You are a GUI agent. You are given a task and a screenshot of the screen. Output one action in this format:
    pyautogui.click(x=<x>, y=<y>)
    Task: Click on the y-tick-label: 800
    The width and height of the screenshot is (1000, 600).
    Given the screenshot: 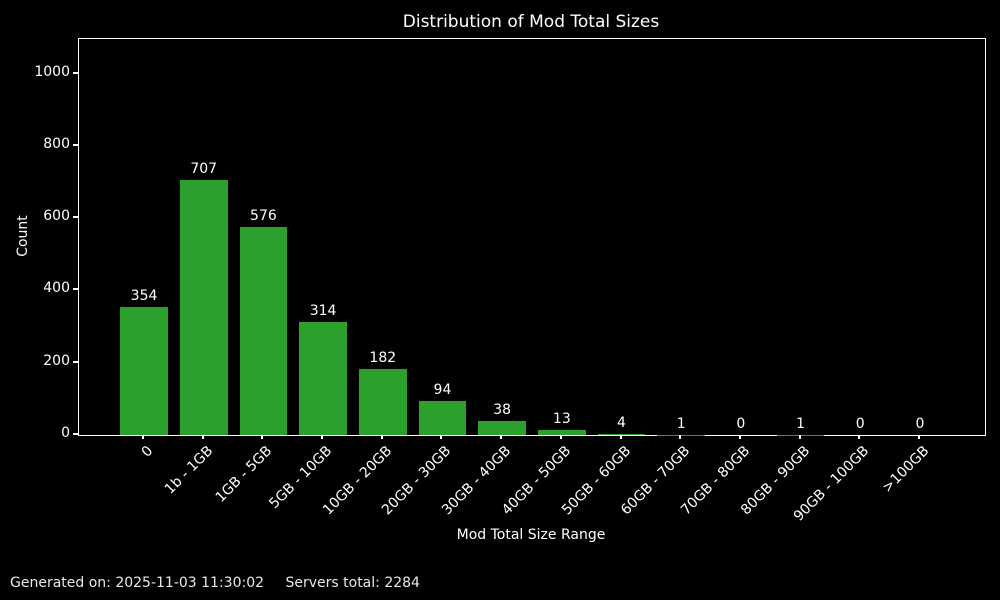 What is the action you would take?
    pyautogui.click(x=56, y=143)
    